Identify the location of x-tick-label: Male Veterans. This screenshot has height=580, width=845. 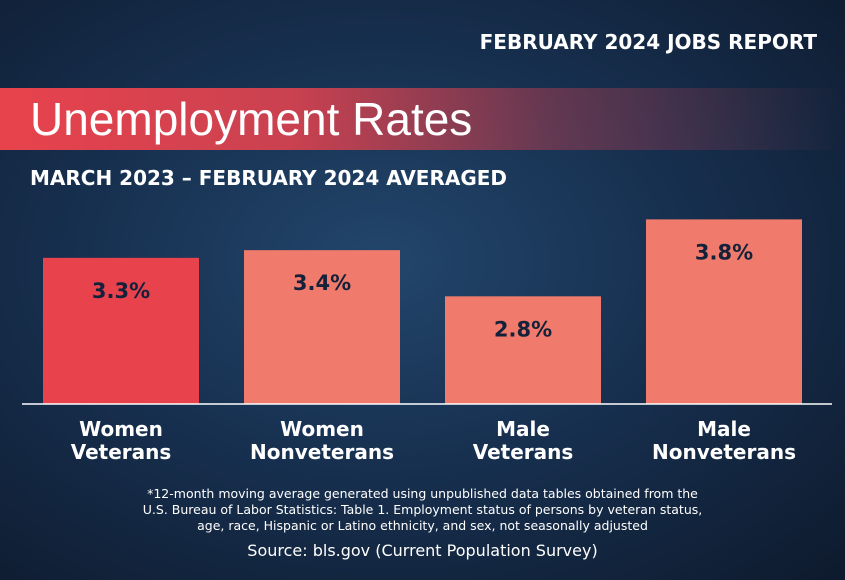
(523, 440).